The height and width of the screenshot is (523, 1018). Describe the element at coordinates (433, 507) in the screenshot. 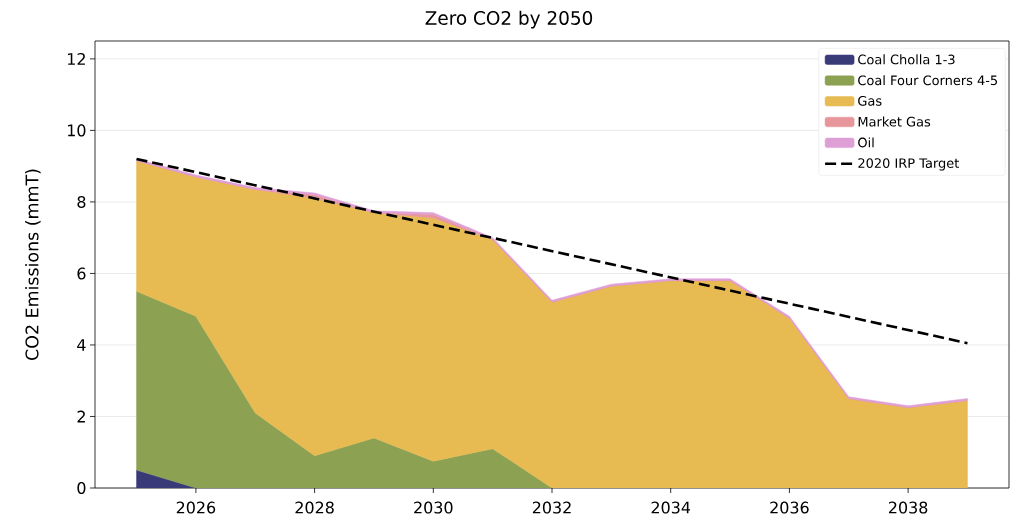

I see `x-tick-label: 2030` at that location.